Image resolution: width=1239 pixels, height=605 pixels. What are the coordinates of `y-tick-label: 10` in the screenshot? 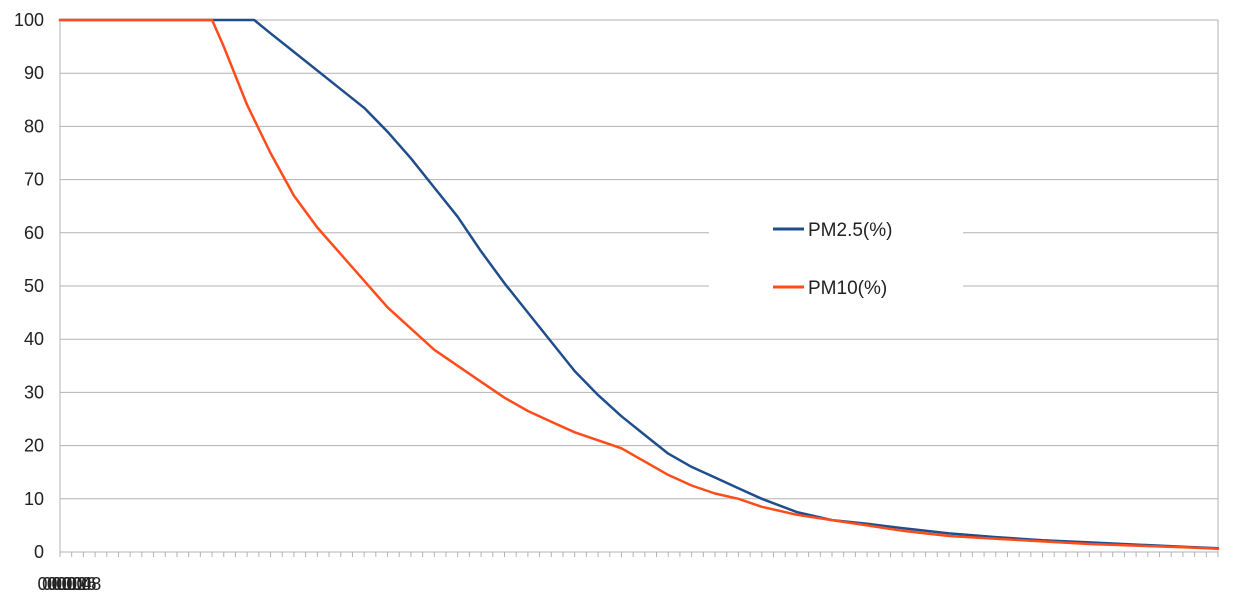 It's located at (34, 499).